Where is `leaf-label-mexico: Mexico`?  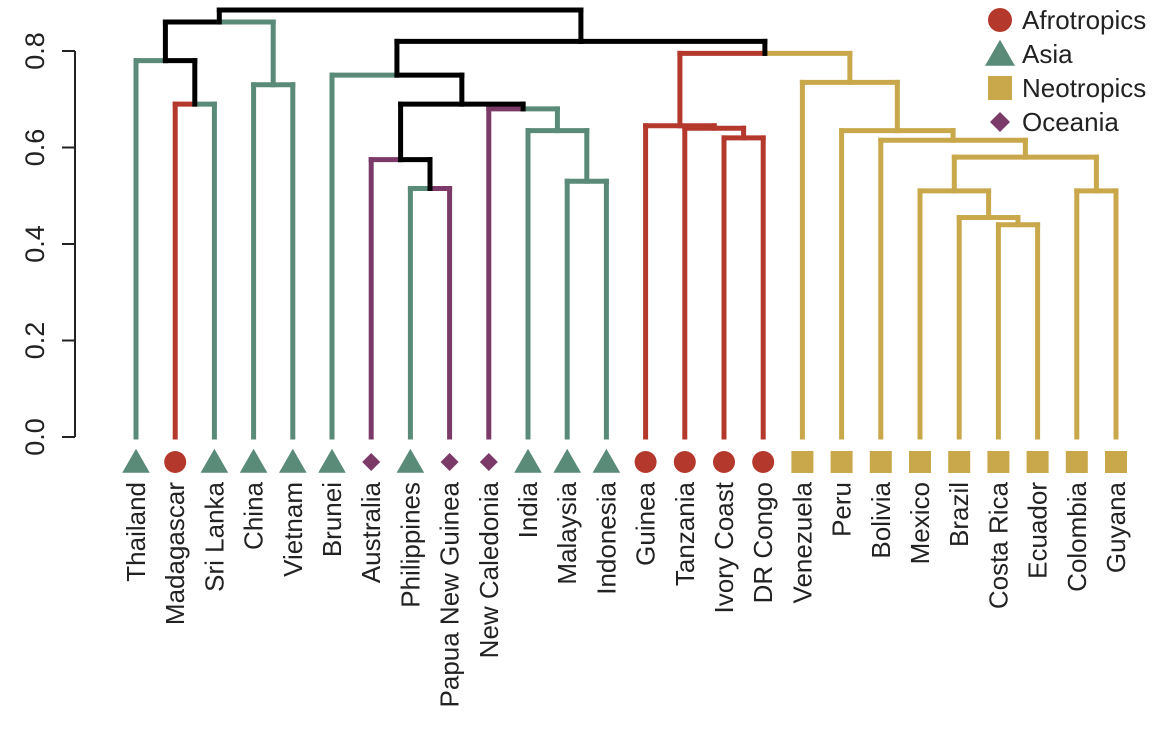 leaf-label-mexico: Mexico is located at coordinates (920, 523).